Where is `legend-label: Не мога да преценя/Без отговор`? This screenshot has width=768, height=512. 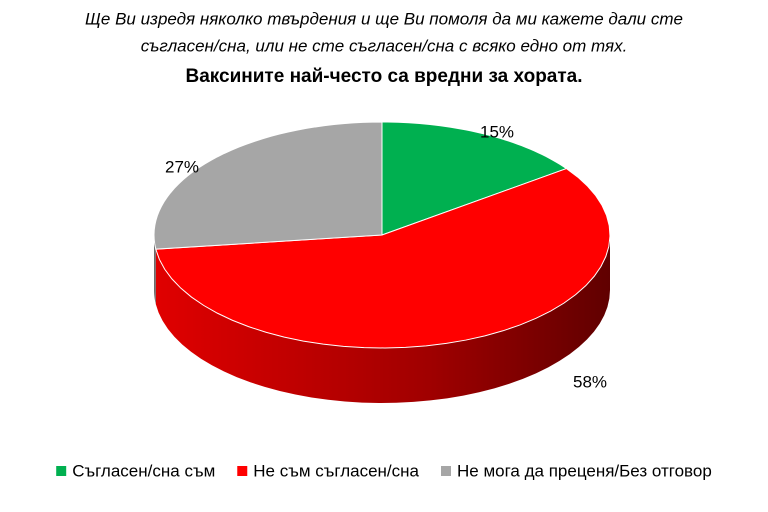 legend-label: Не мога да преценя/Без отговор is located at coordinates (584, 470).